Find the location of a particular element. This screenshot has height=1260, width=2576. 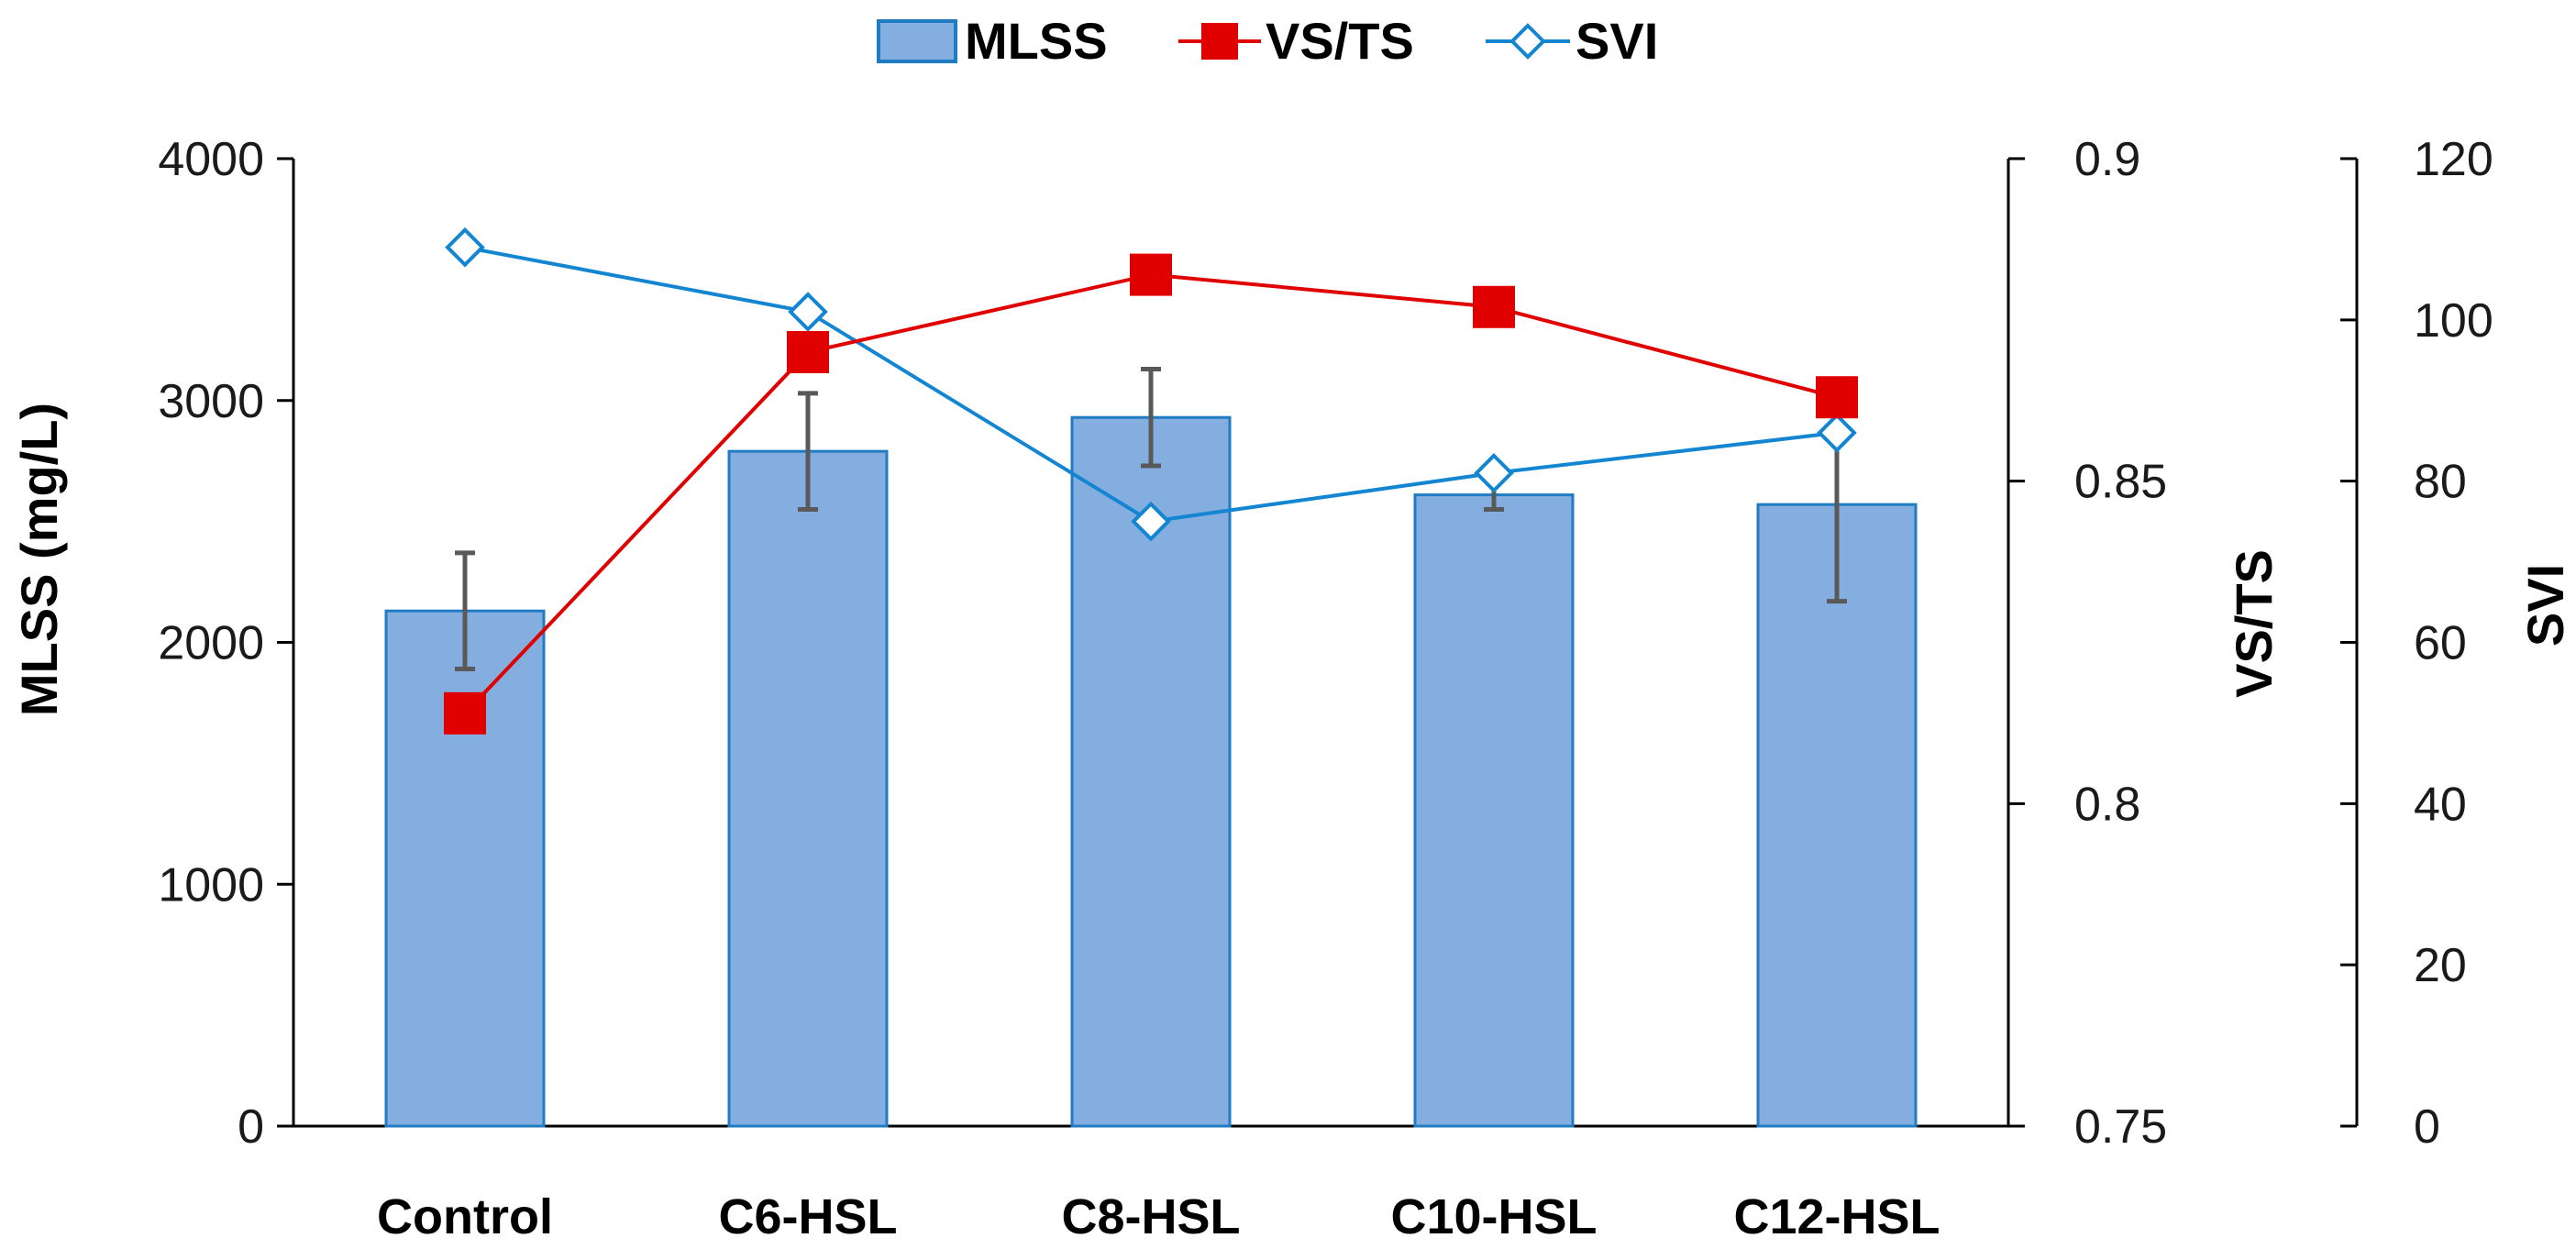

legend-label-mlss: MLSS is located at coordinates (1036, 41).